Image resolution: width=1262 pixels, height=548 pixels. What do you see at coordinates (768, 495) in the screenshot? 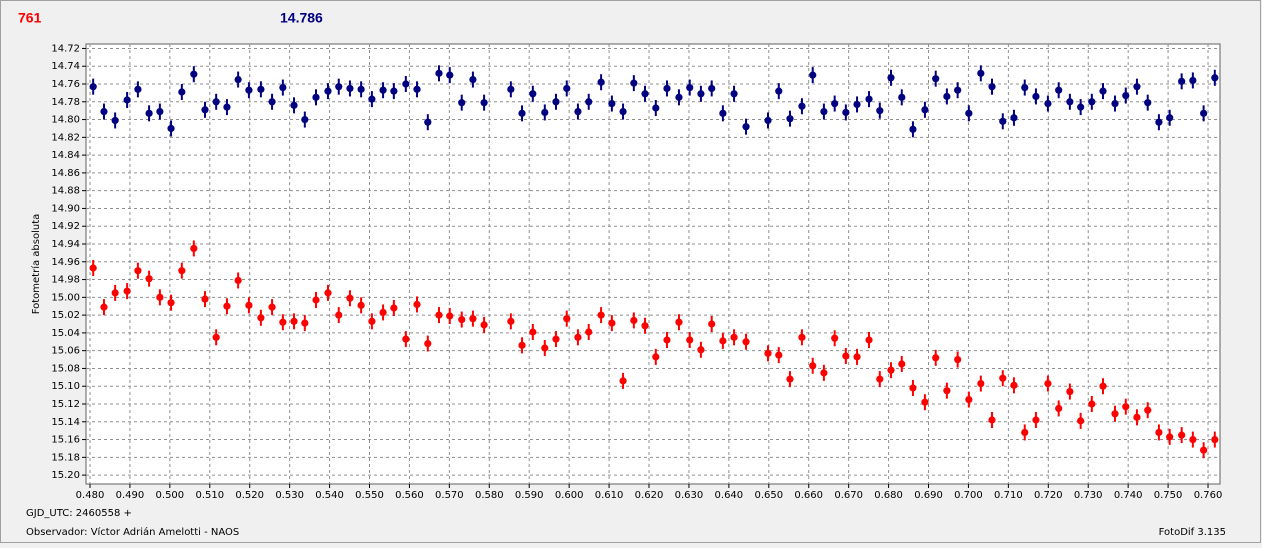
I see `x-tick-label: 0.650` at bounding box center [768, 495].